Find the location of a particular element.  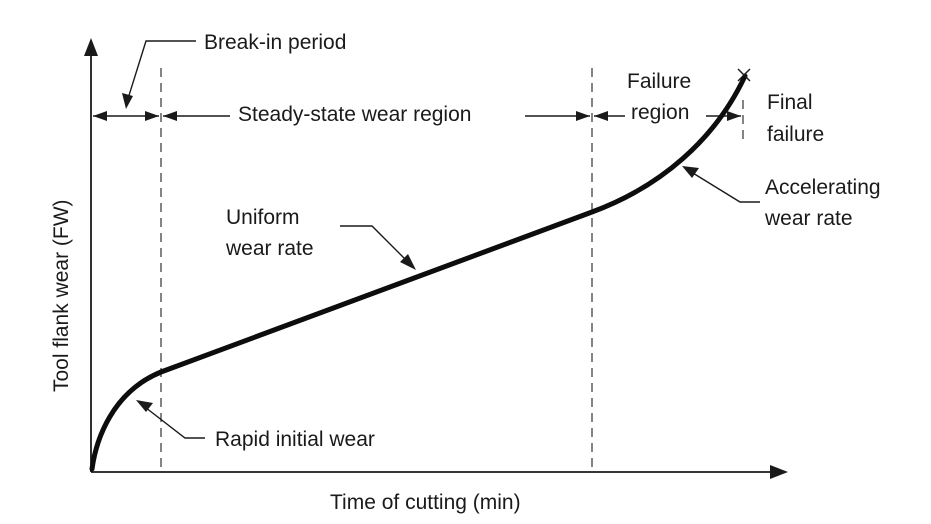

final-failure-label-line2: failure is located at coordinates (795, 134).